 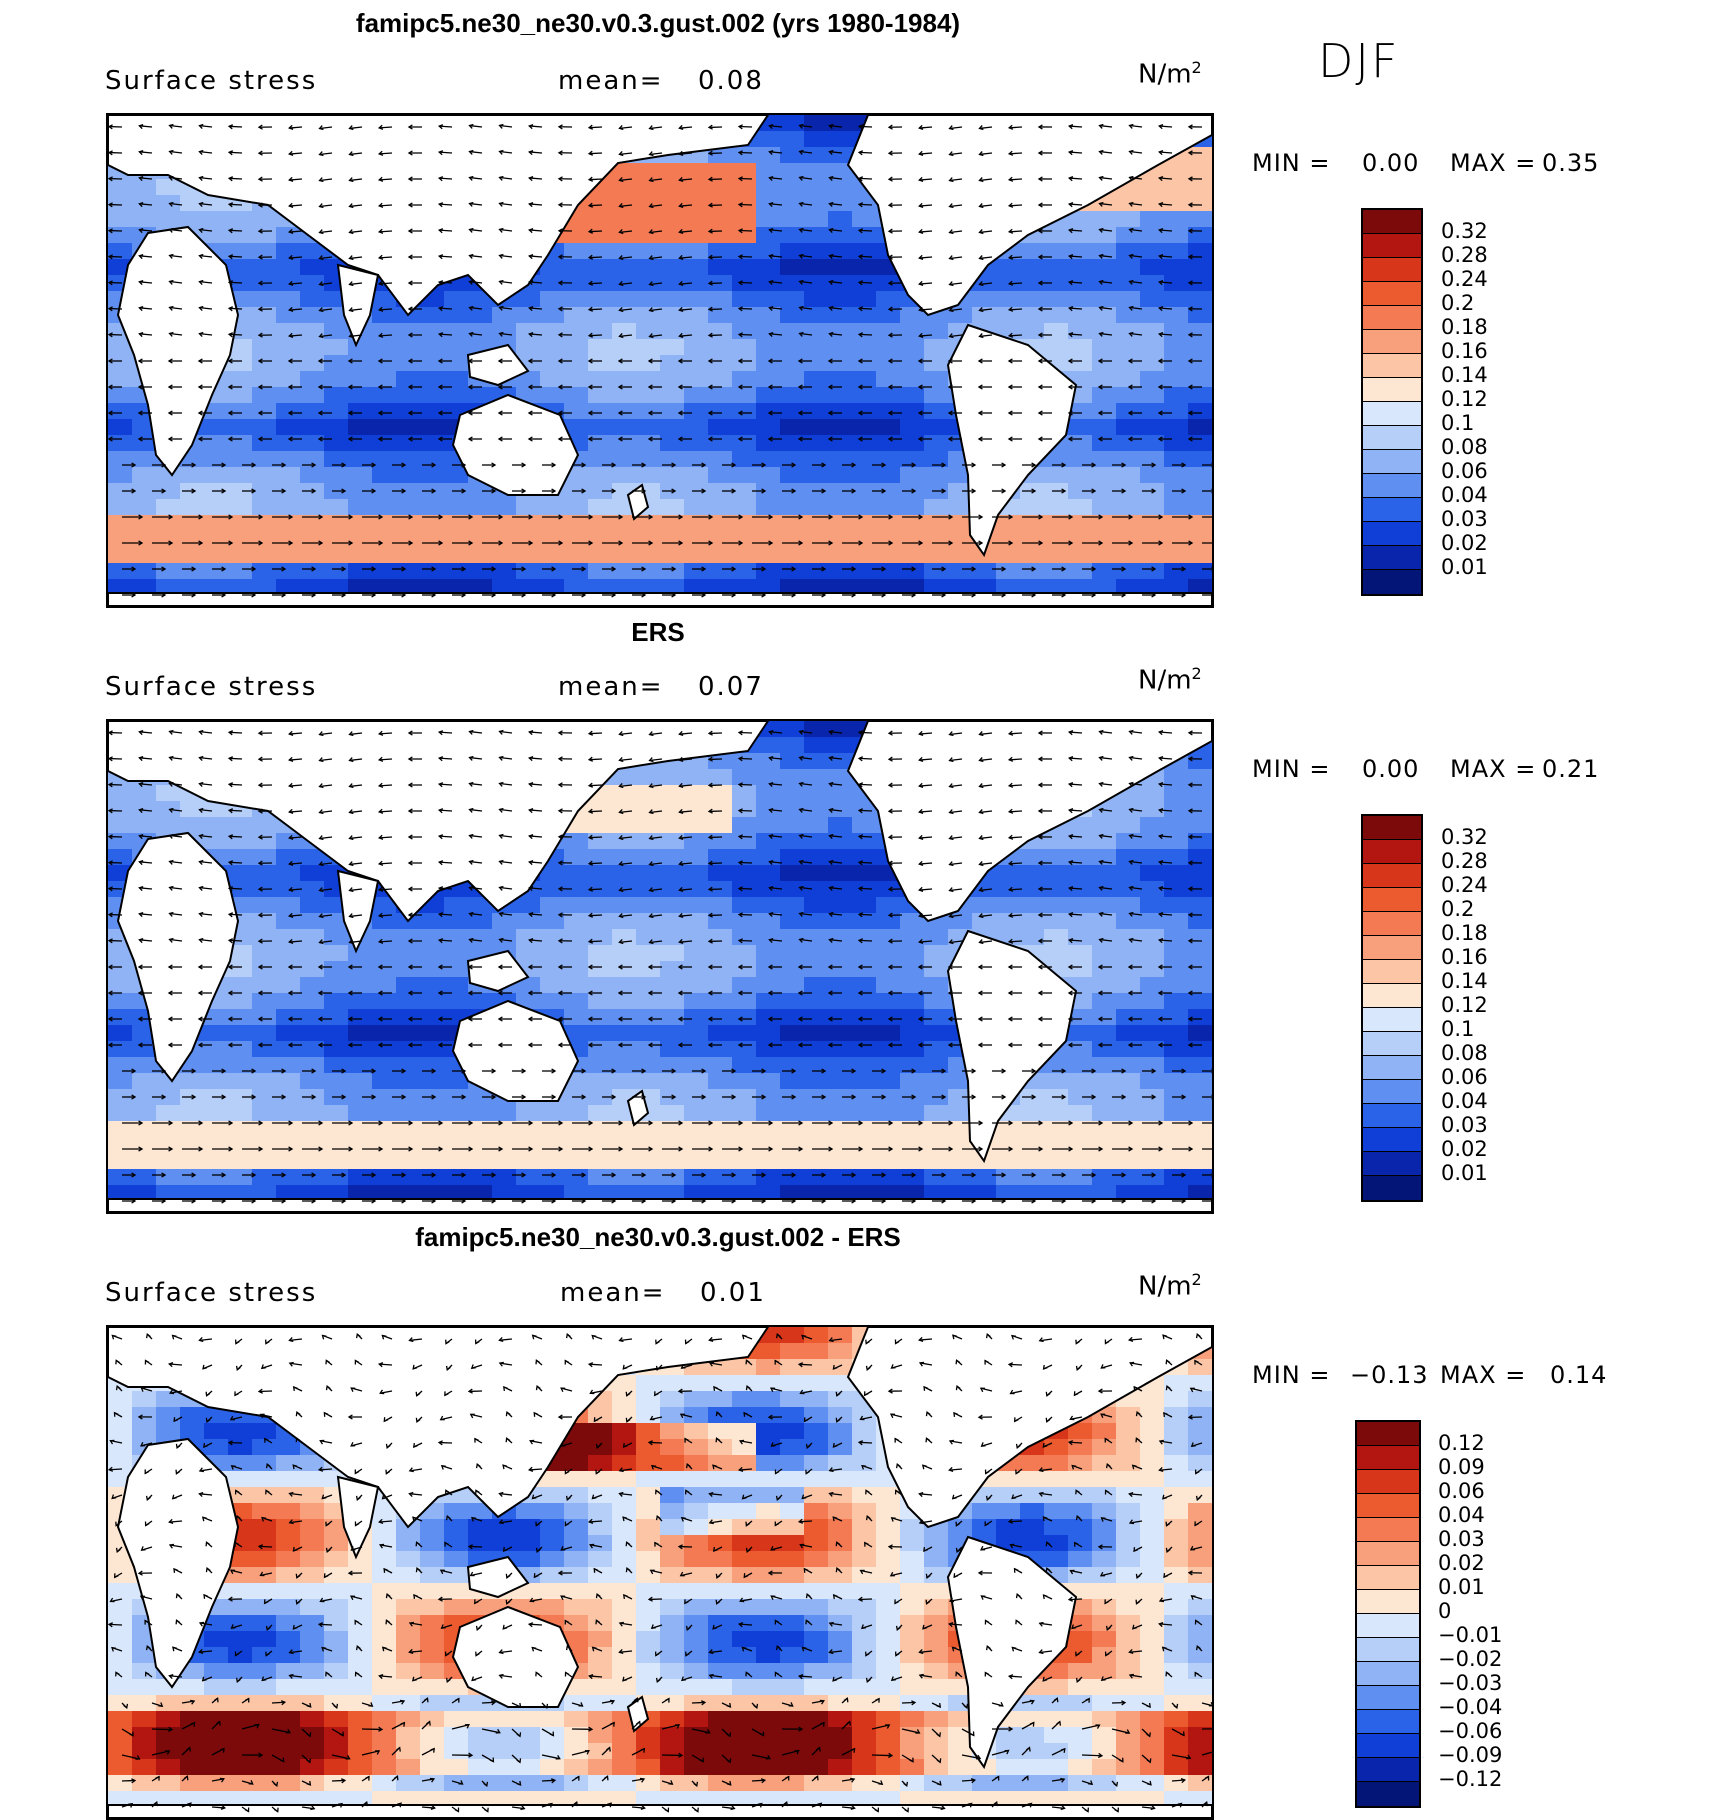 What do you see at coordinates (1470, 1755) in the screenshot?
I see `colorbar-tick-label: −0.09` at bounding box center [1470, 1755].